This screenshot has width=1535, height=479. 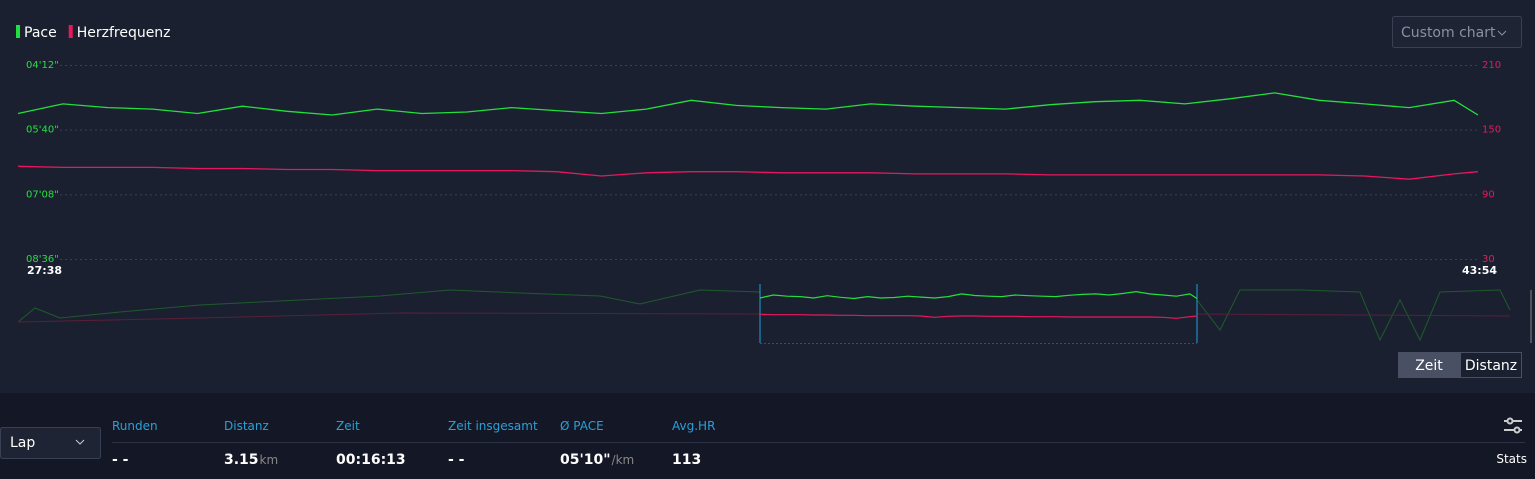 I want to click on y-tick-label: 07'08", so click(x=42, y=194).